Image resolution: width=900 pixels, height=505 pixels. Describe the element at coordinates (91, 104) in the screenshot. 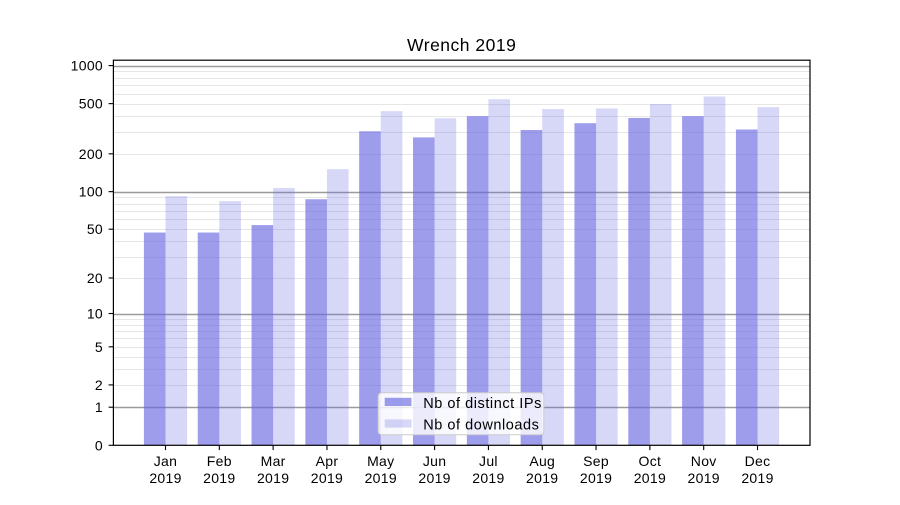

I see `svg-text: 500` at that location.